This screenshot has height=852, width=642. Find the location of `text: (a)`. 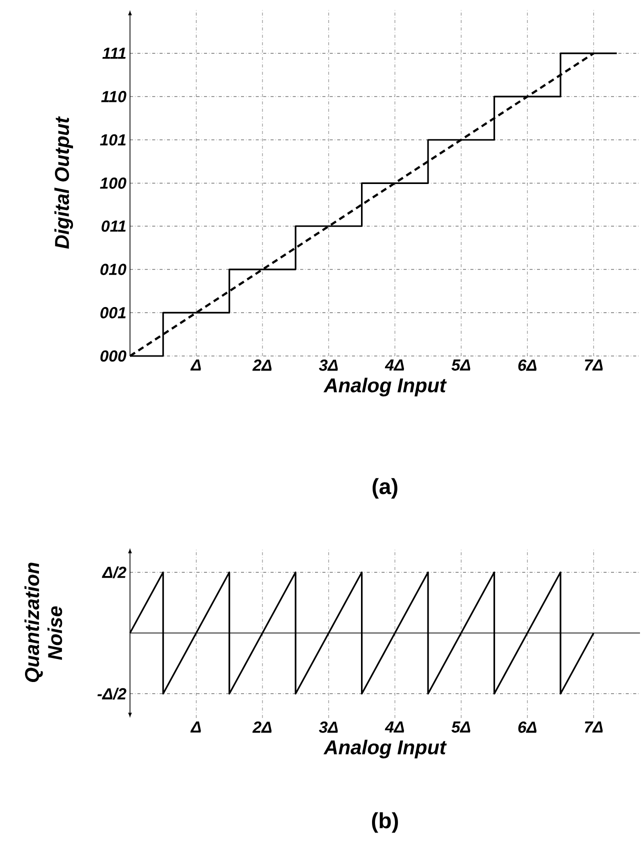

text: (a) is located at coordinates (385, 488).